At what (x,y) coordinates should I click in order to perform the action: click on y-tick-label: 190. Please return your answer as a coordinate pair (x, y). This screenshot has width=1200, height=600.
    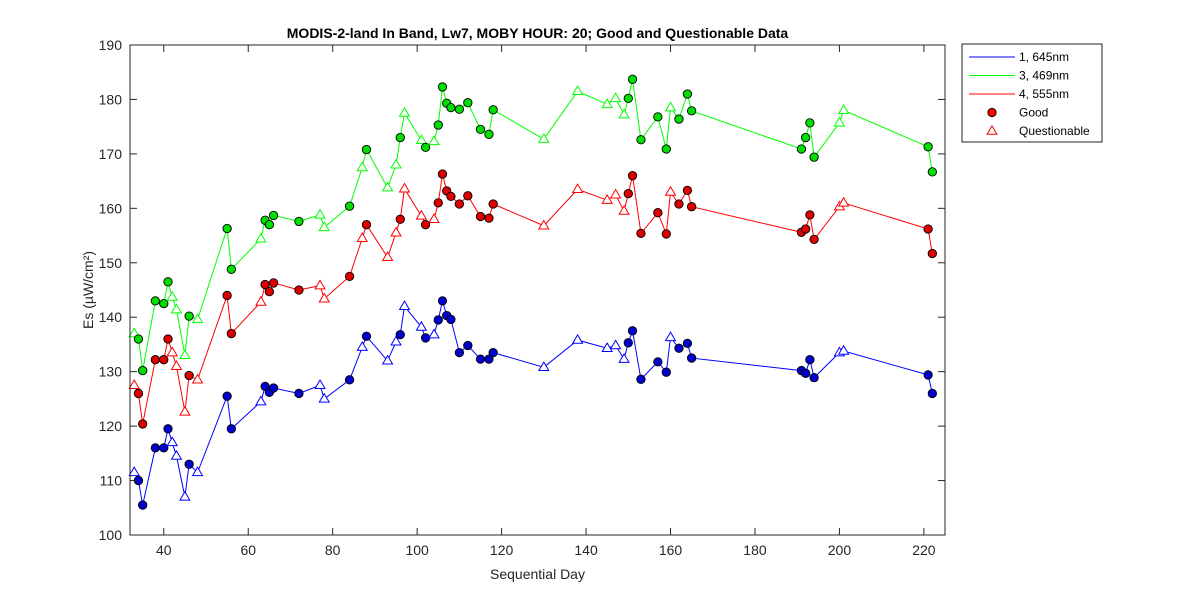
    Looking at the image, I should click on (111, 45).